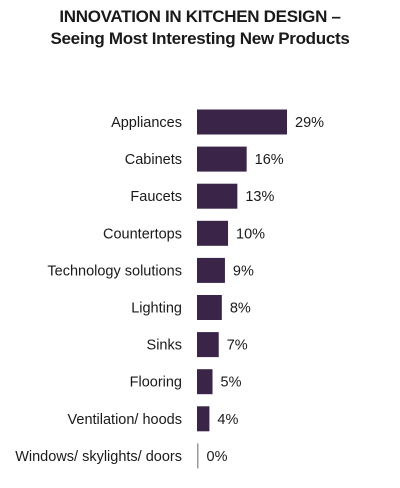 This screenshot has width=400, height=488. What do you see at coordinates (156, 197) in the screenshot?
I see `category-label: Faucets` at bounding box center [156, 197].